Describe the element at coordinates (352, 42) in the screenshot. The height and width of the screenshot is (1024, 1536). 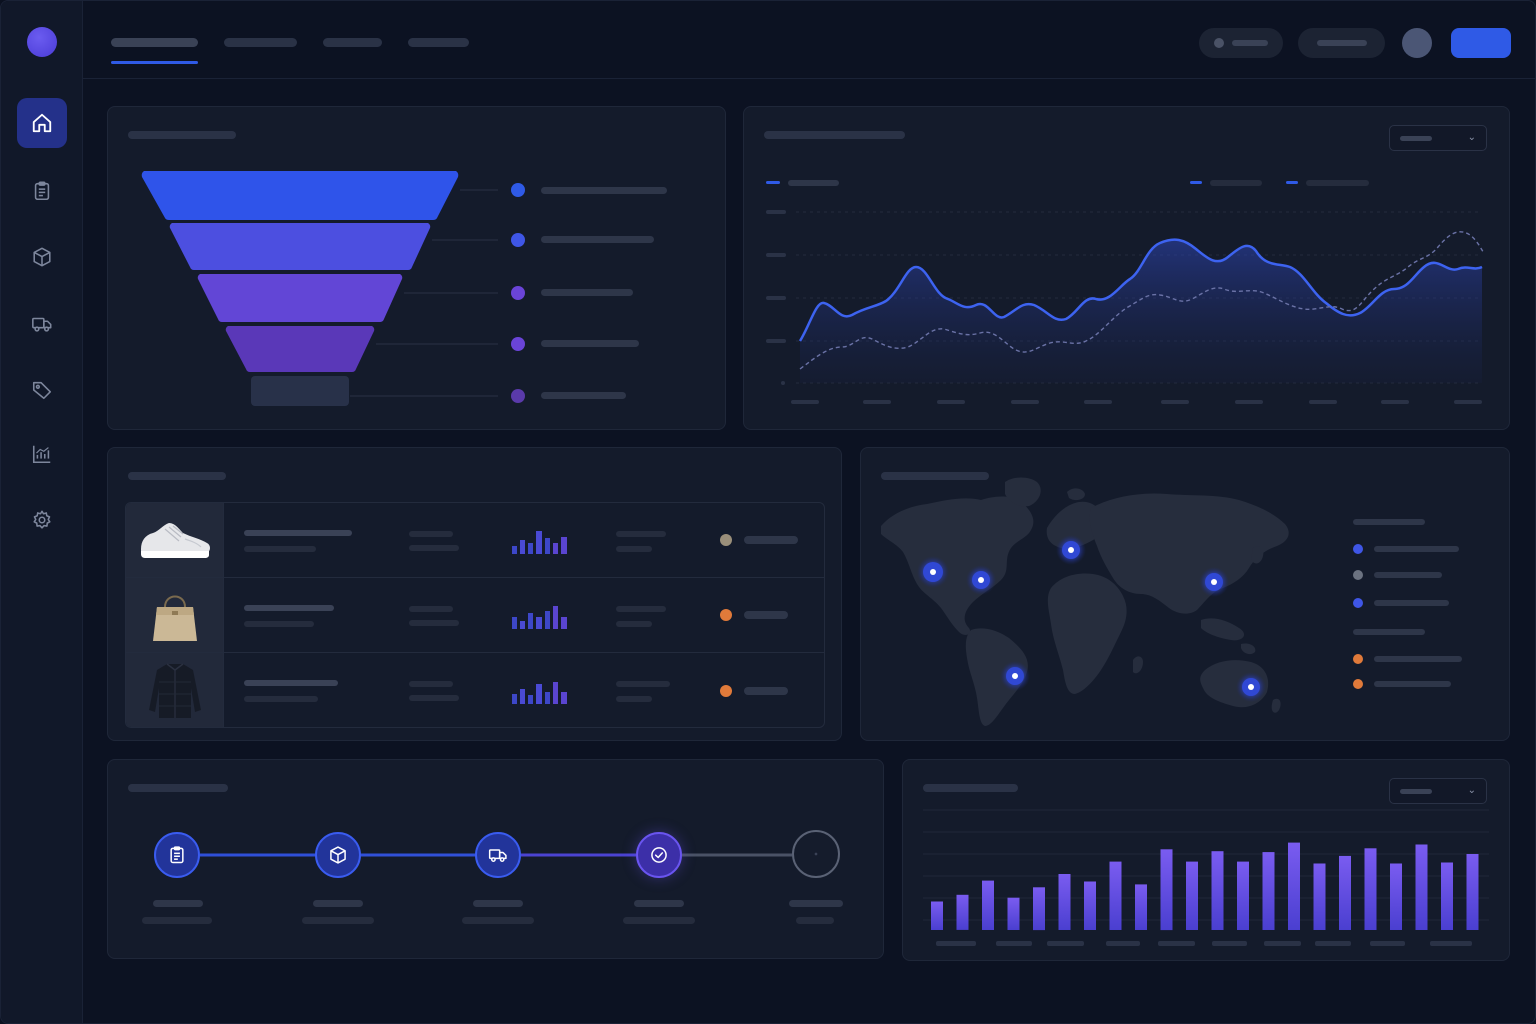
I see `tab-products` at that location.